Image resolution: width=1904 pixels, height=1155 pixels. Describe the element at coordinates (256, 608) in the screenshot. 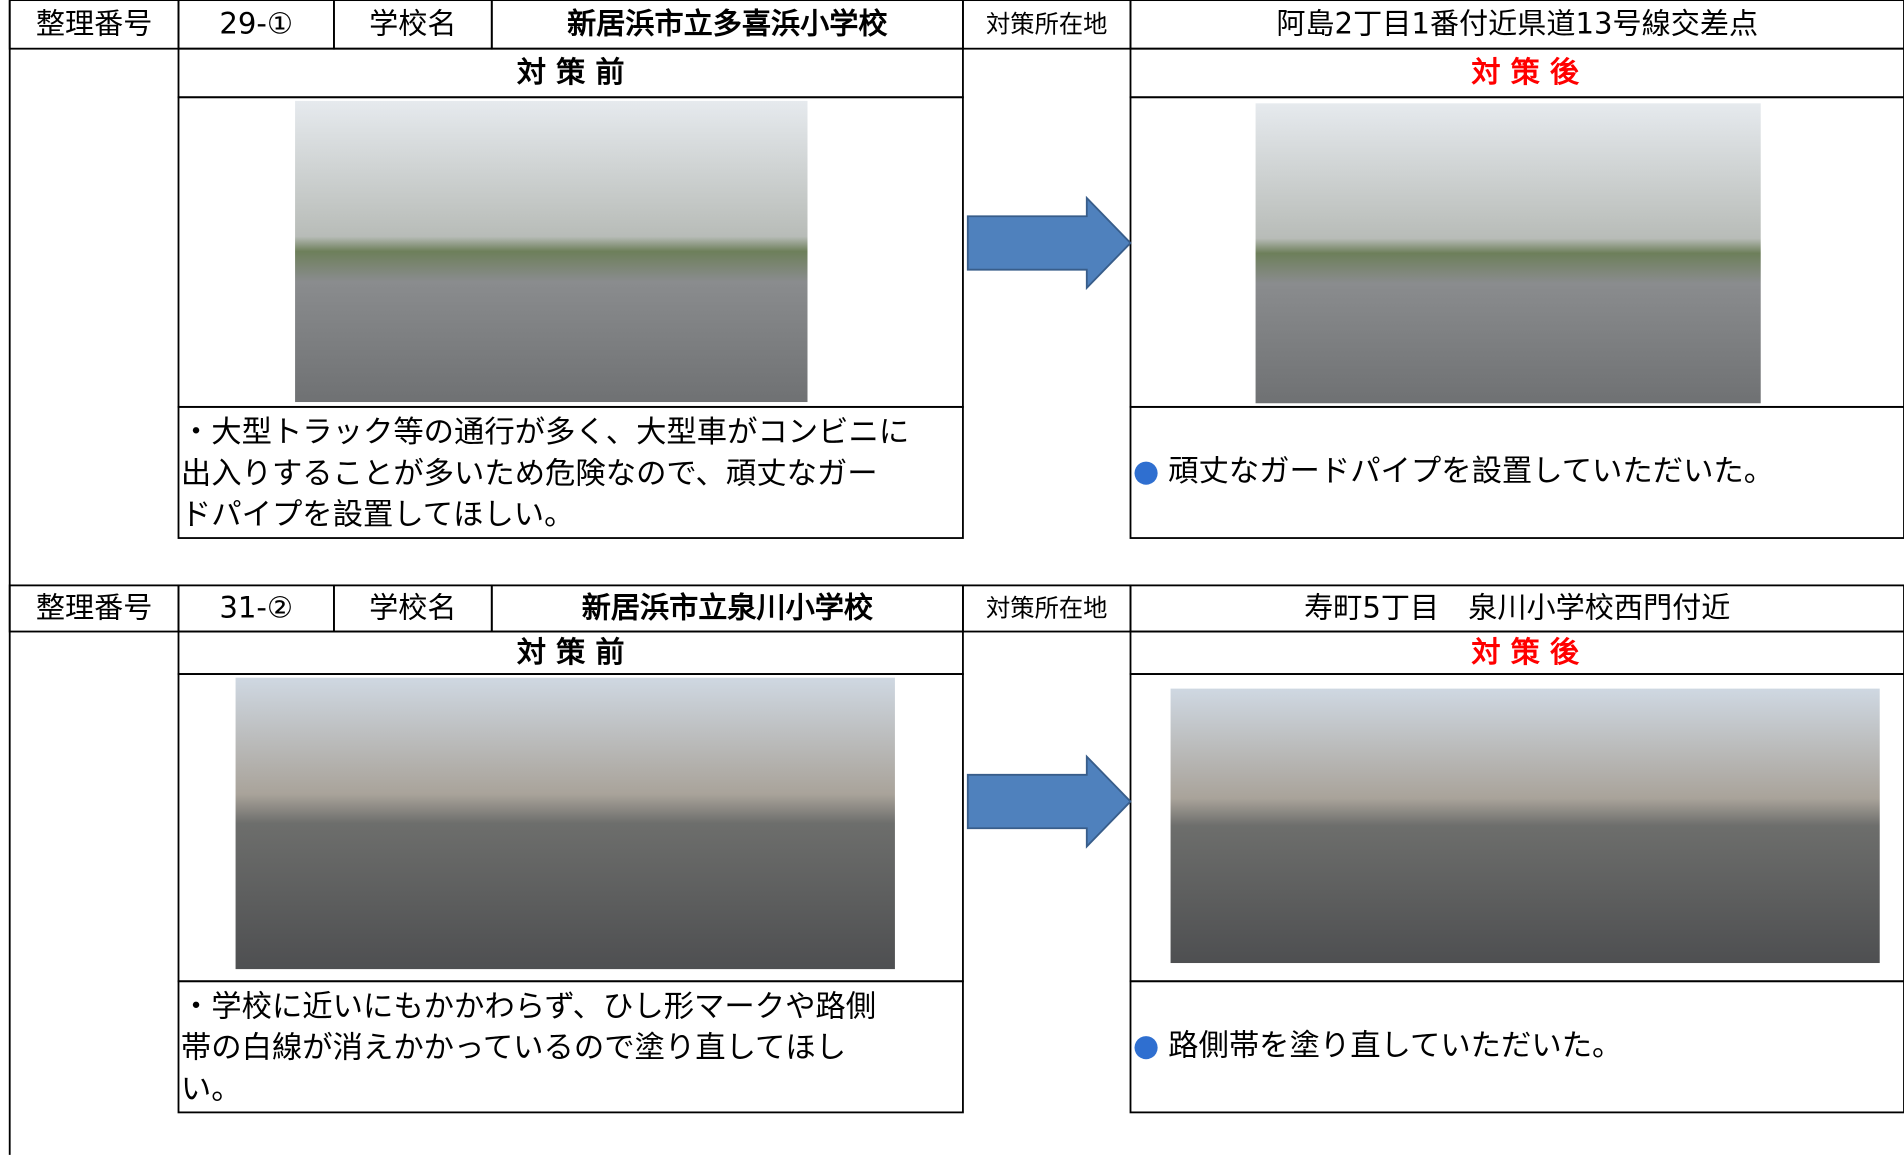

I see `header-number: 31-②` at that location.